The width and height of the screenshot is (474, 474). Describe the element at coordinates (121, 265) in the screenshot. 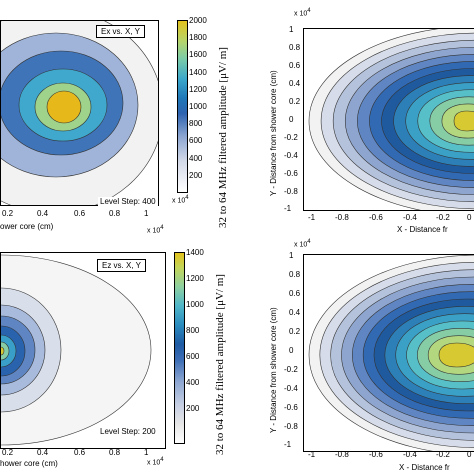

I see `legend-ez: Ez vs. X, Y` at that location.